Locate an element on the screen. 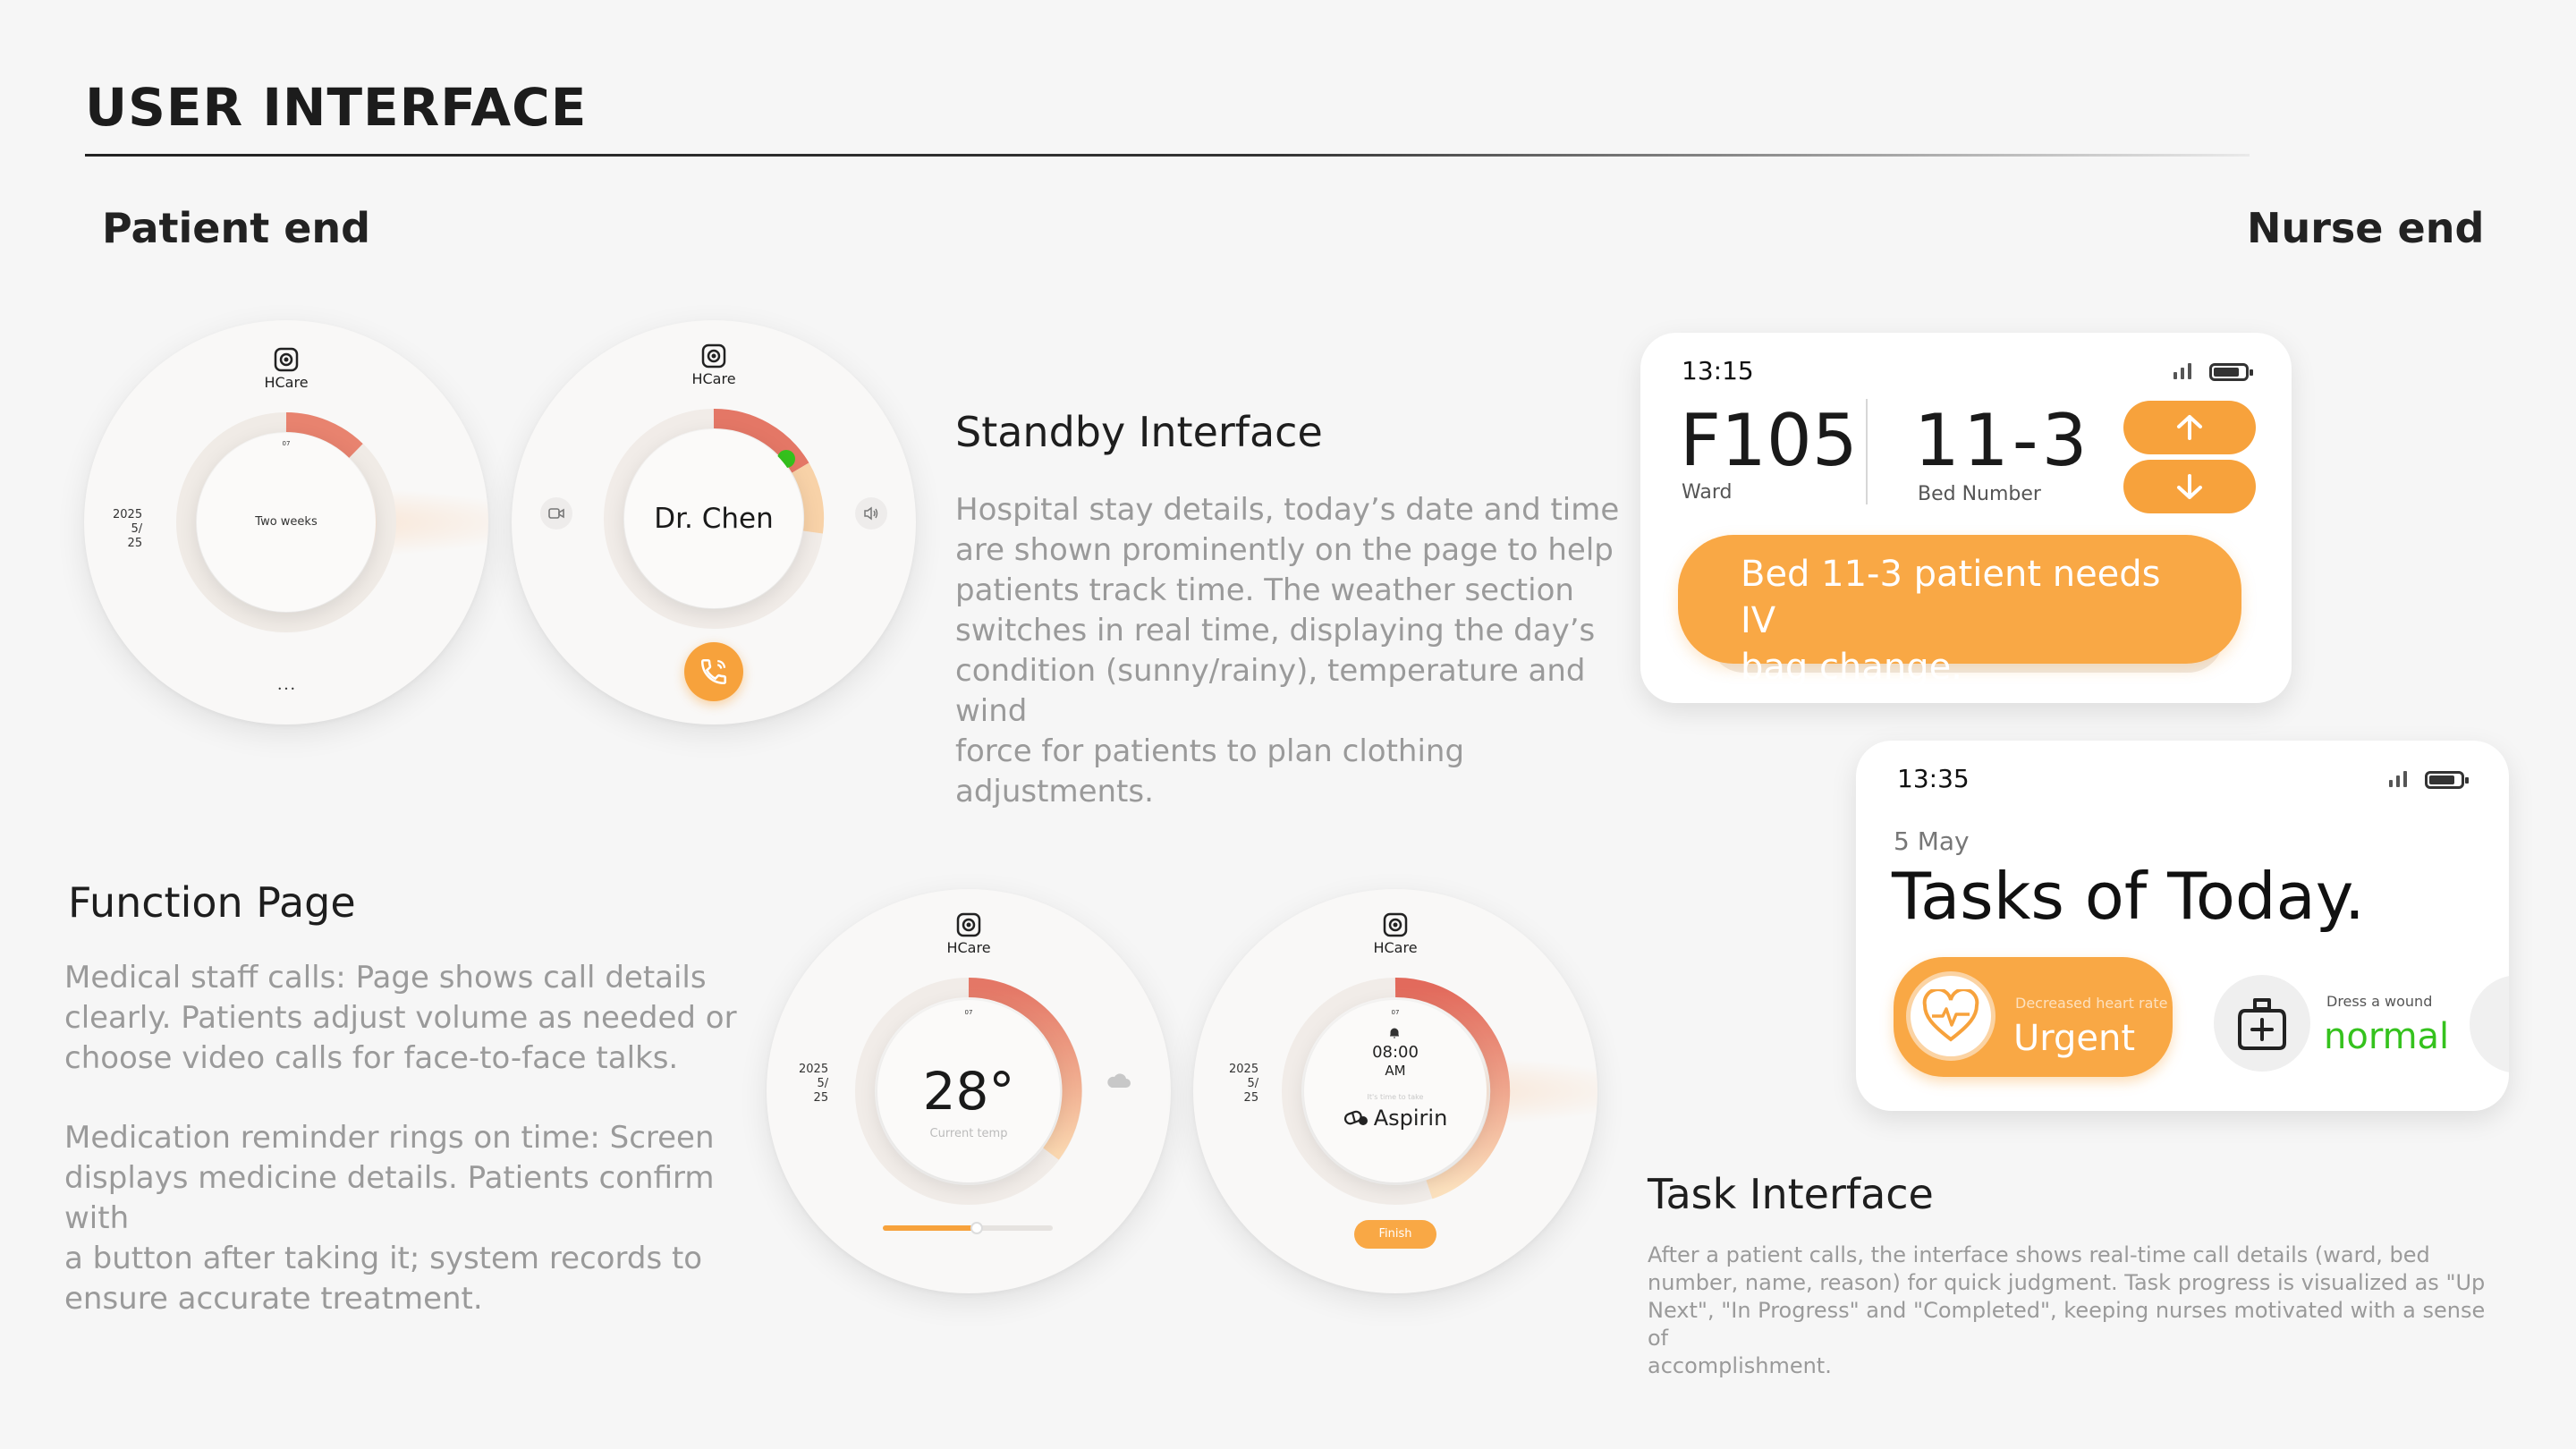 The width and height of the screenshot is (2576, 1449). bell-icon is located at coordinates (1394, 1033).